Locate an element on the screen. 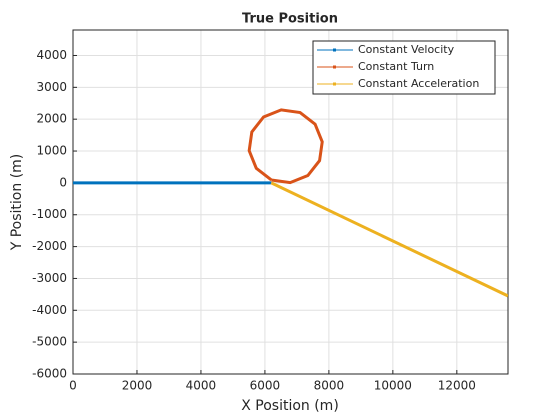 The height and width of the screenshot is (420, 560). x-tick-label: 6000 is located at coordinates (265, 386).